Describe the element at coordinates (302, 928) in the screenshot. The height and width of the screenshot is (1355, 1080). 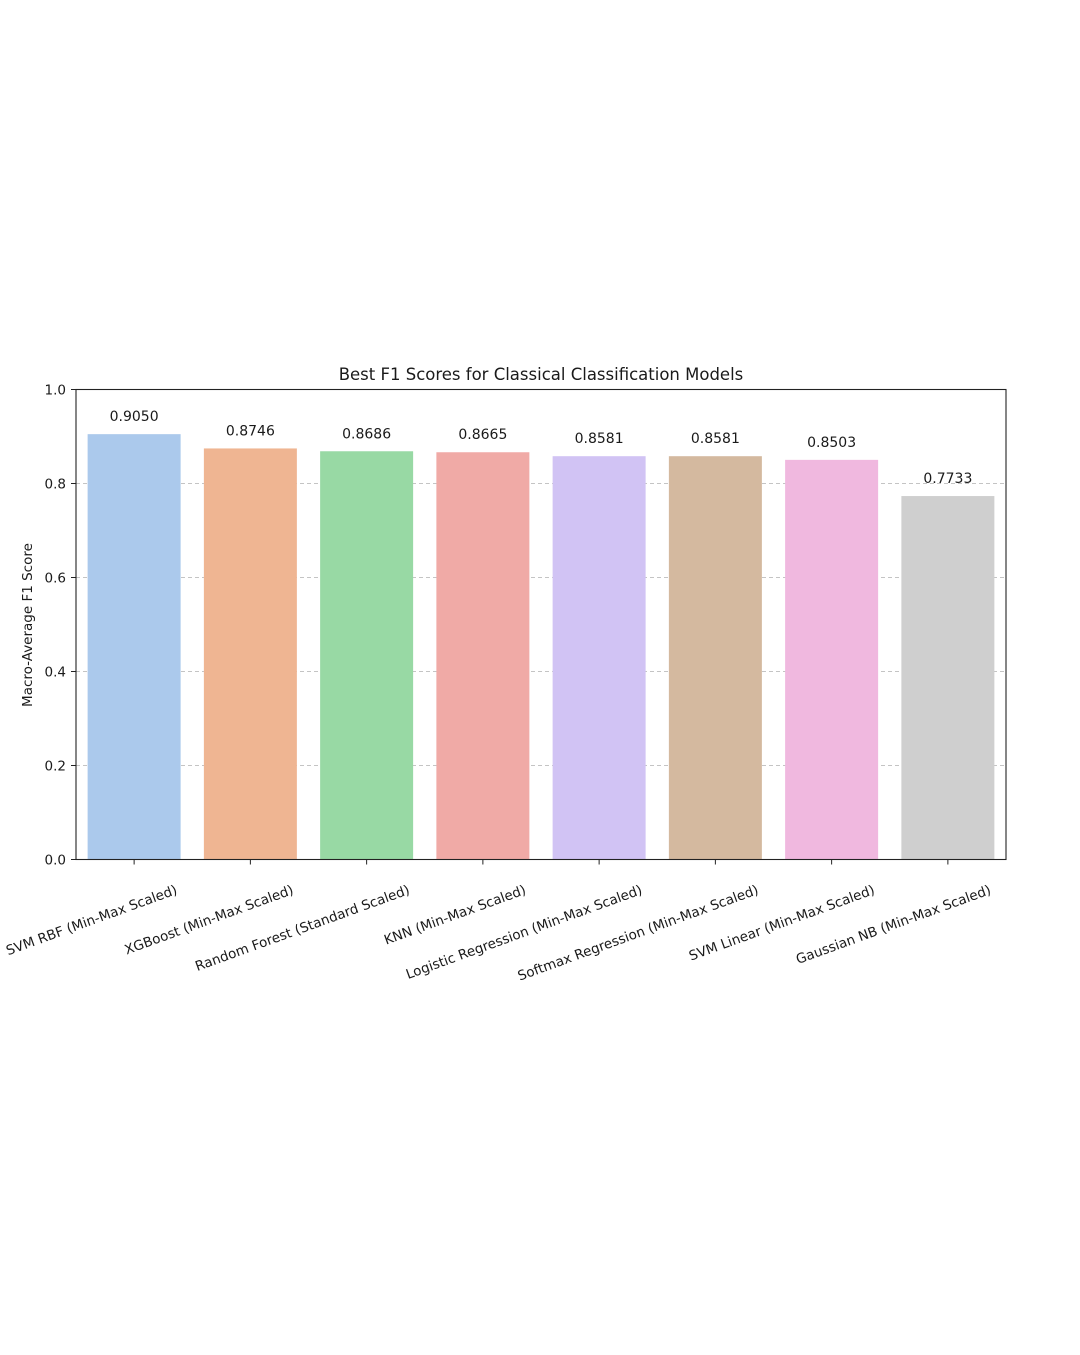
I see `x-tick-label: Random Forest (Standard Scaled)` at that location.